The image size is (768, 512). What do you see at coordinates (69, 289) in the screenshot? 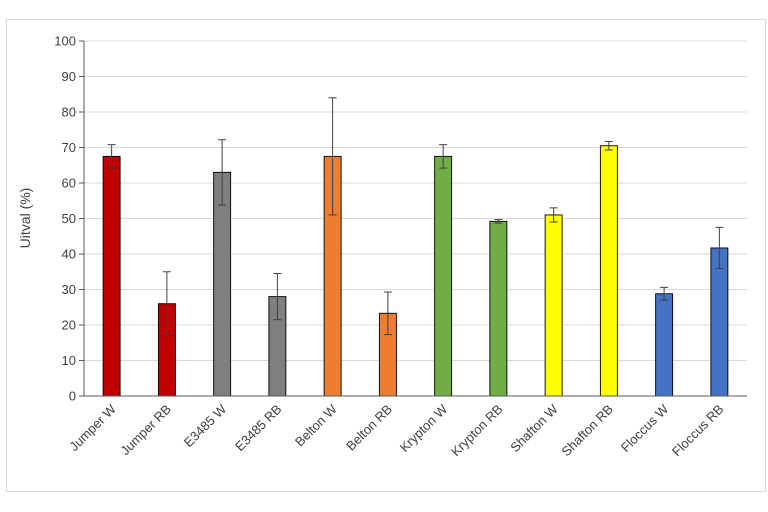
I see `y-tick-label: 30` at bounding box center [69, 289].